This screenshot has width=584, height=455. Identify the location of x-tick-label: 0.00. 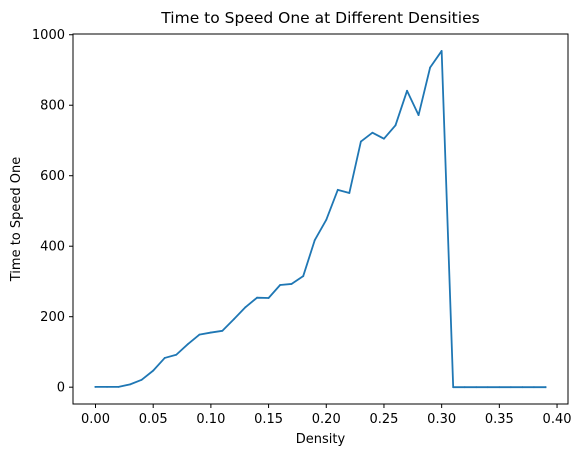
(95, 419).